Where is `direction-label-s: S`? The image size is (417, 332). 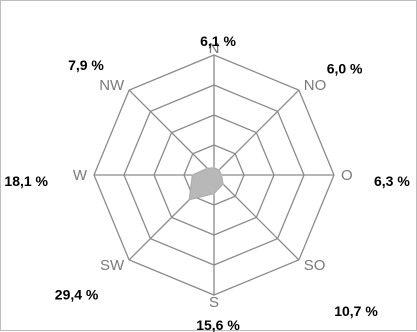 direction-label-s: S is located at coordinates (214, 302).